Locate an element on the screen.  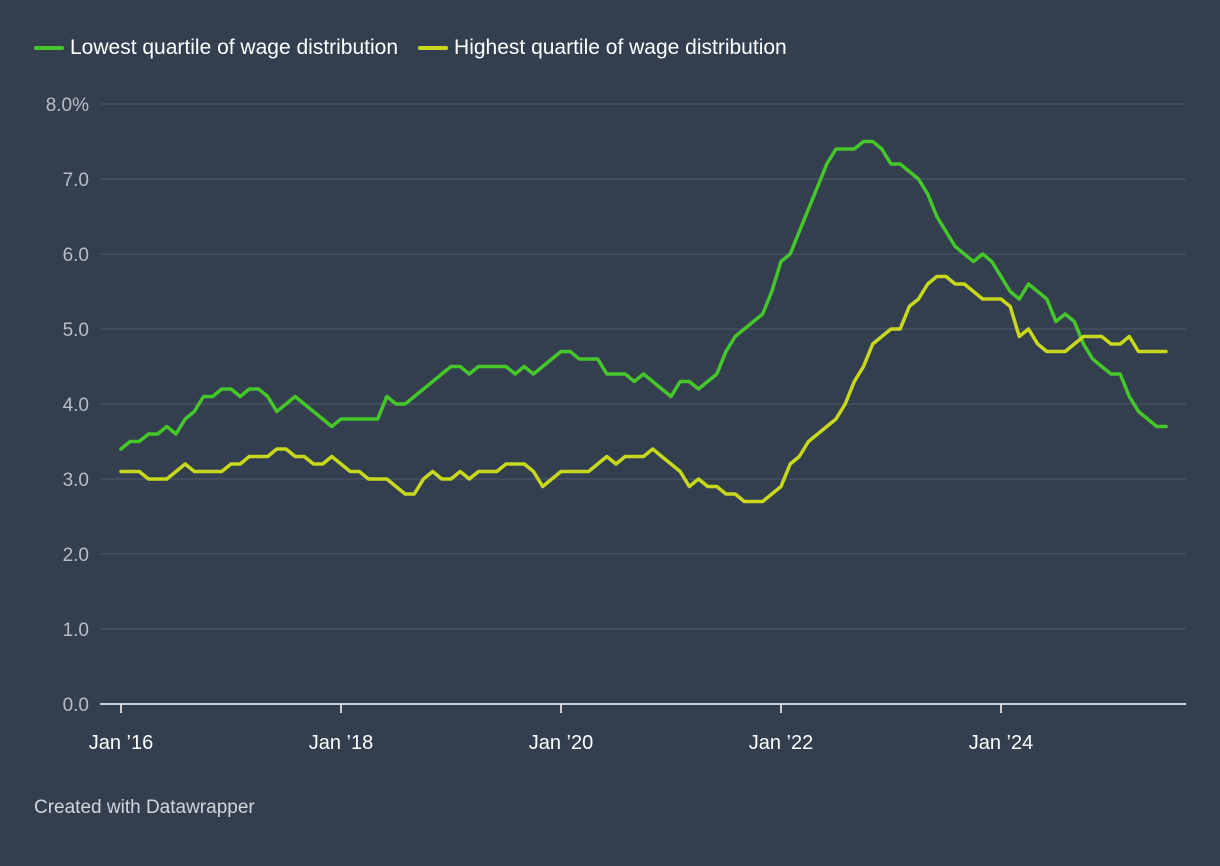
y-tick-label-0: 0.0 is located at coordinates (76, 705).